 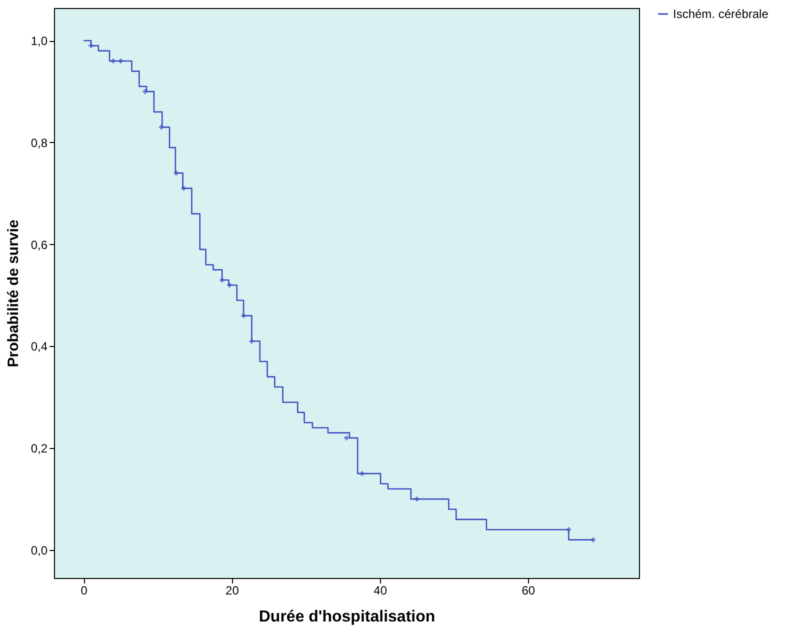 I want to click on x-axis-title: Durée d'hospitalisation, so click(x=347, y=617).